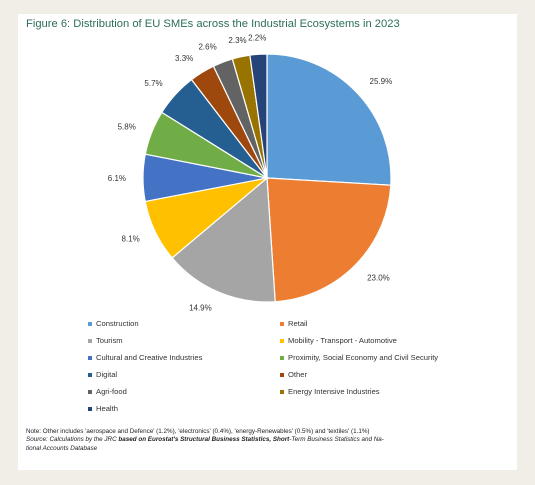 The height and width of the screenshot is (485, 535). I want to click on pie-slice-construction, so click(329, 119).